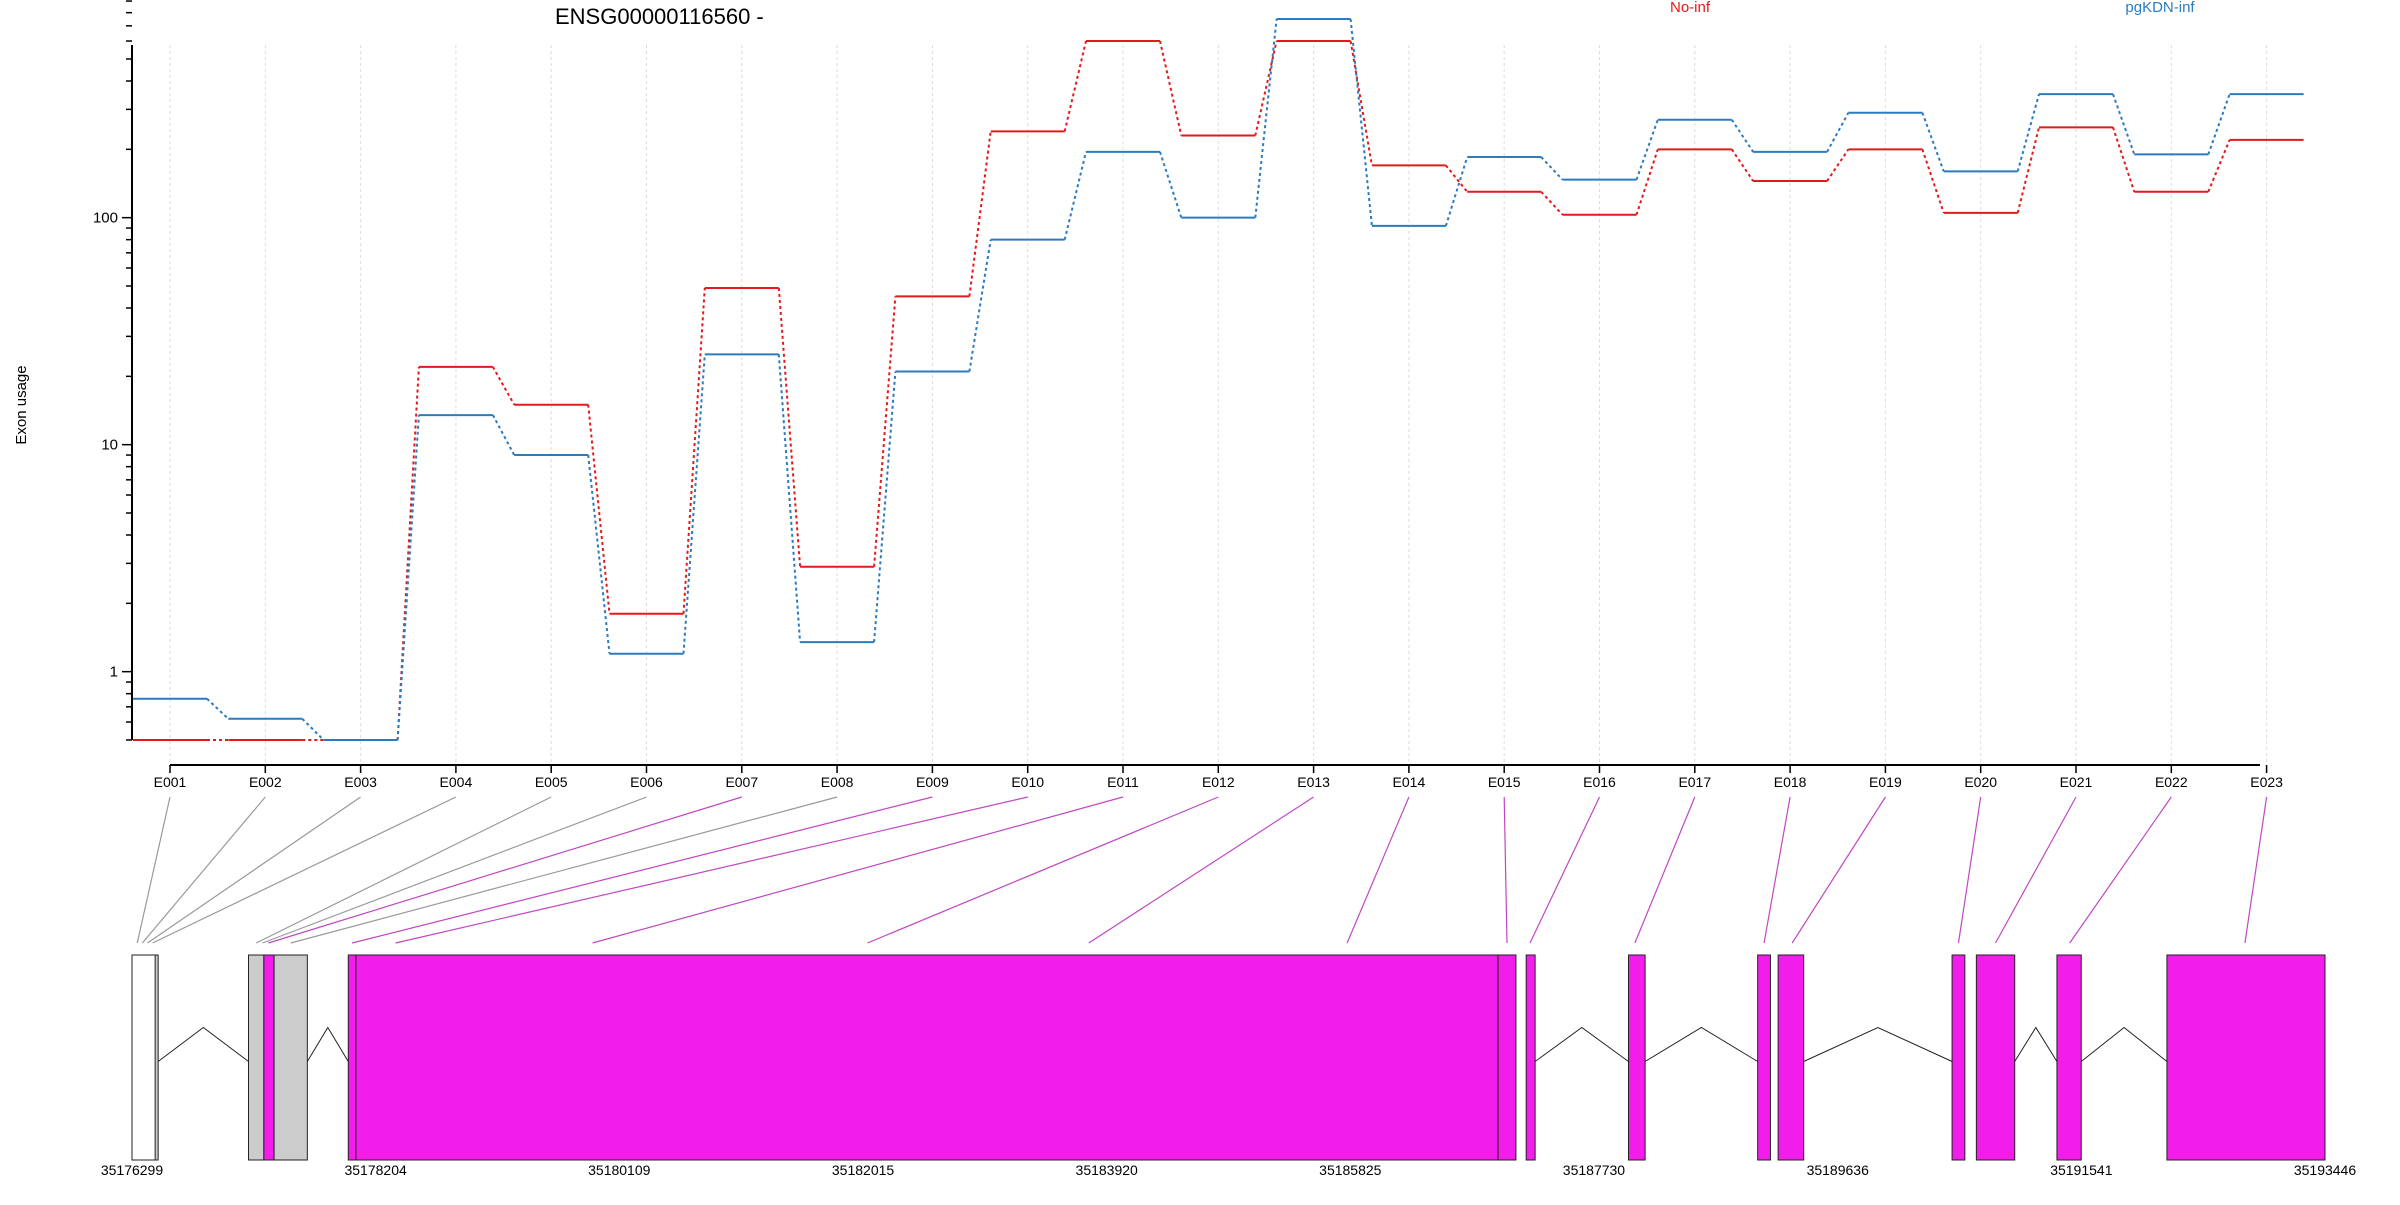  Describe the element at coordinates (1123, 782) in the screenshot. I see `x-tick-label: E011` at that location.